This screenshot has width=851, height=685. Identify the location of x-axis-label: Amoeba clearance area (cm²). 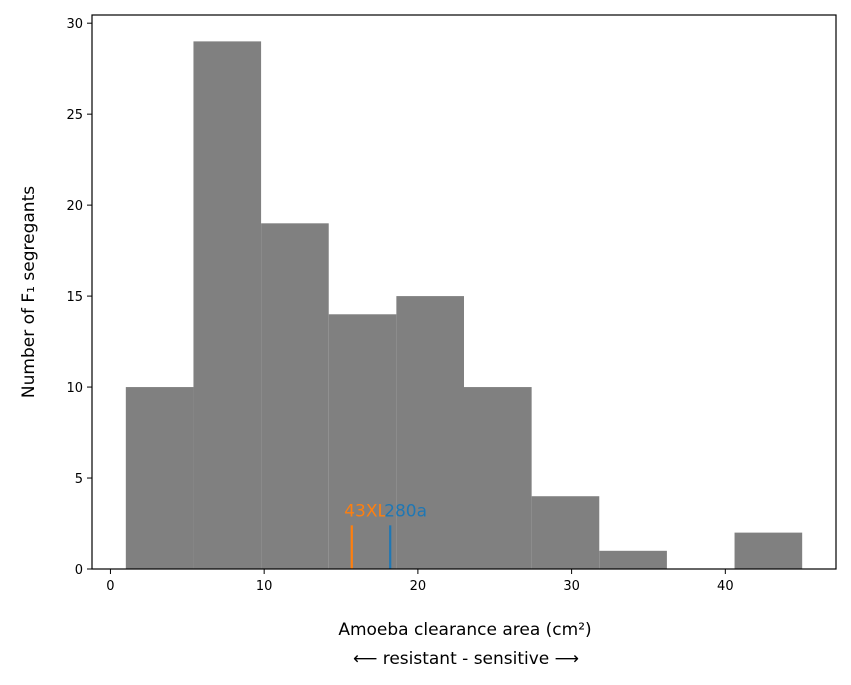
(464, 630).